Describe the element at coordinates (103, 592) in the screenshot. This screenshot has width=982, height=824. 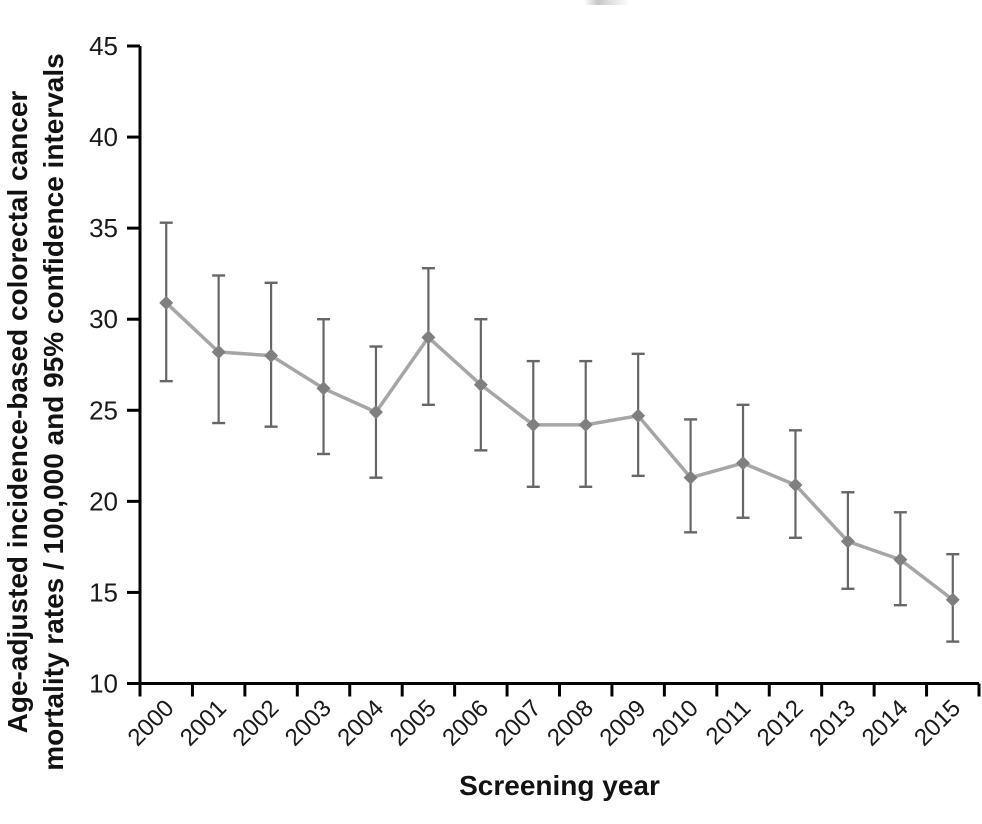
I see `y-tick-label: 15` at that location.